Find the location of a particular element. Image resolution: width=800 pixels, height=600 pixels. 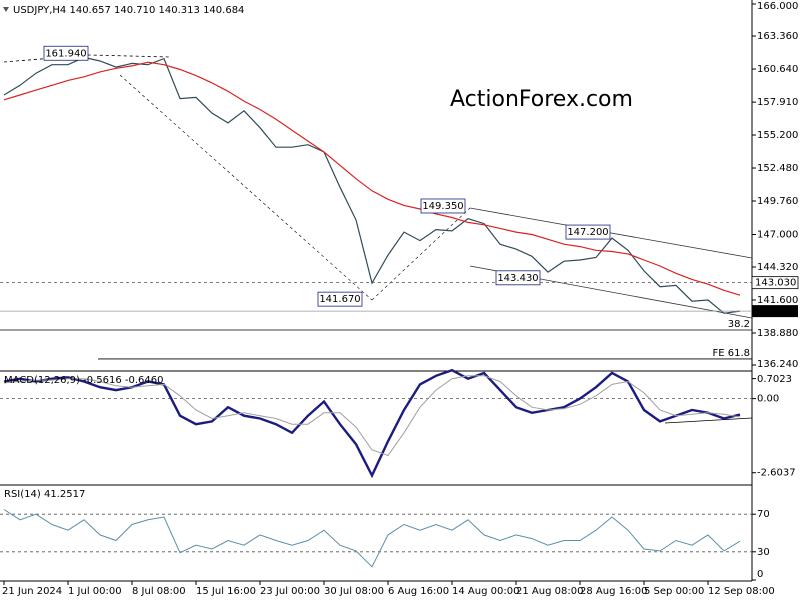

y-tick-label: 147.000 is located at coordinates (777, 234).